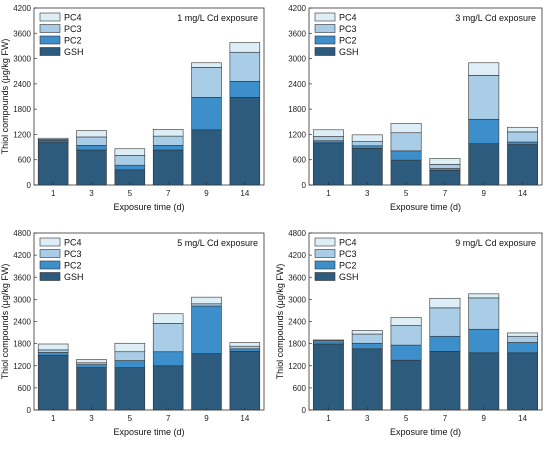  What do you see at coordinates (349, 52) in the screenshot?
I see `legend-label-gsh: GSH` at bounding box center [349, 52].